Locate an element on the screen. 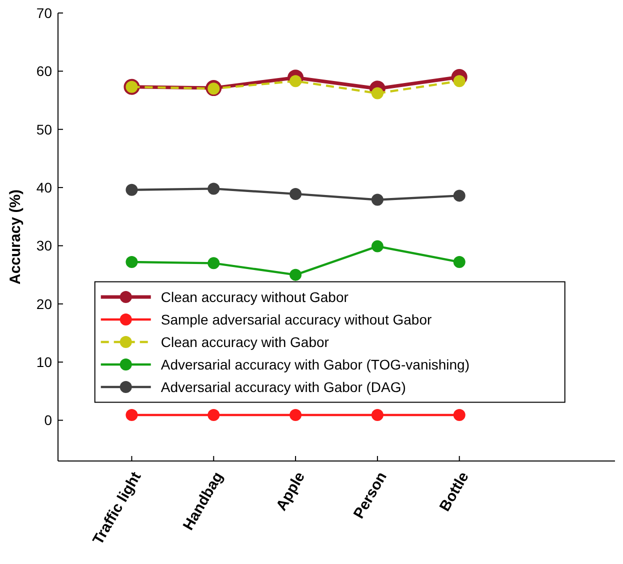  y-tick-label: 50 is located at coordinates (44, 129).